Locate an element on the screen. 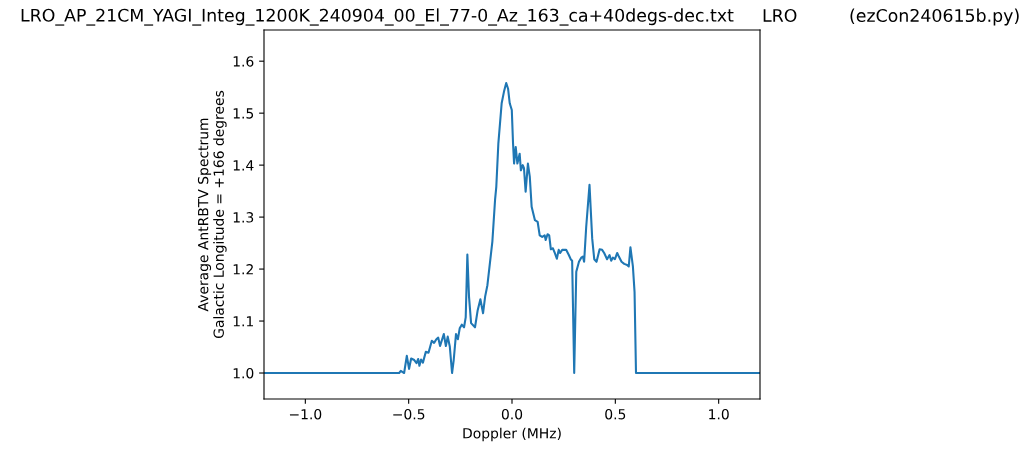  x-axis-title: Doppler (MHz) is located at coordinates (512, 434).